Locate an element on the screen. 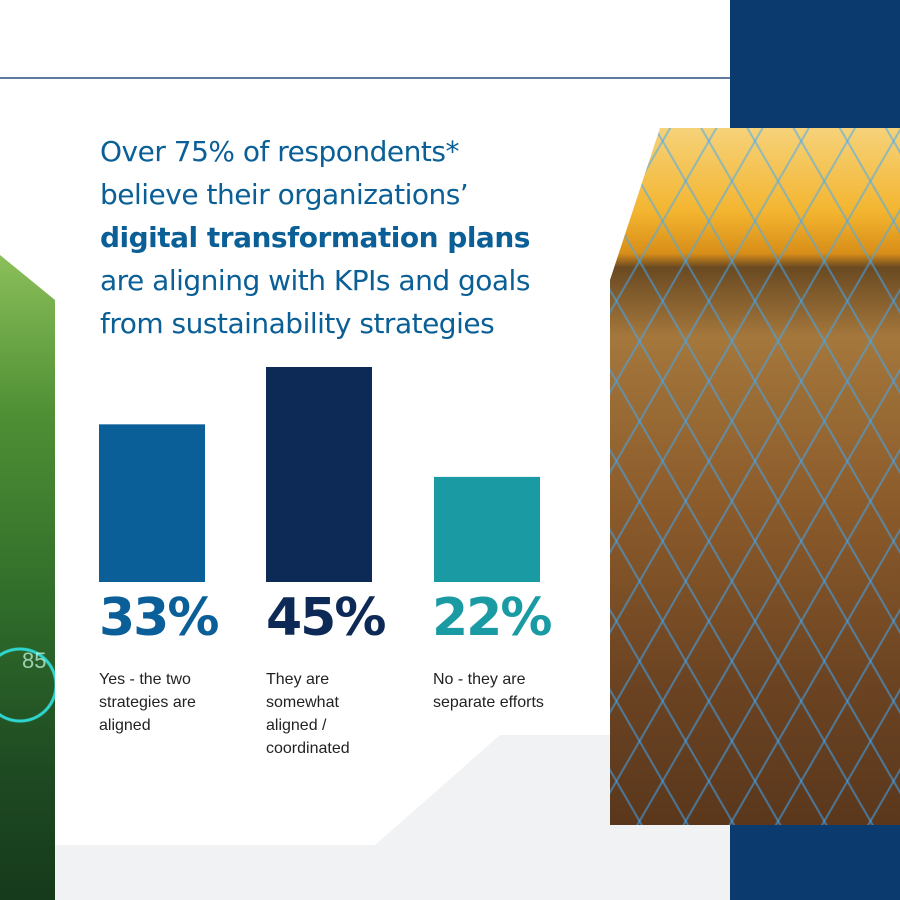  decorative-navy-block-bottom is located at coordinates (815, 862).